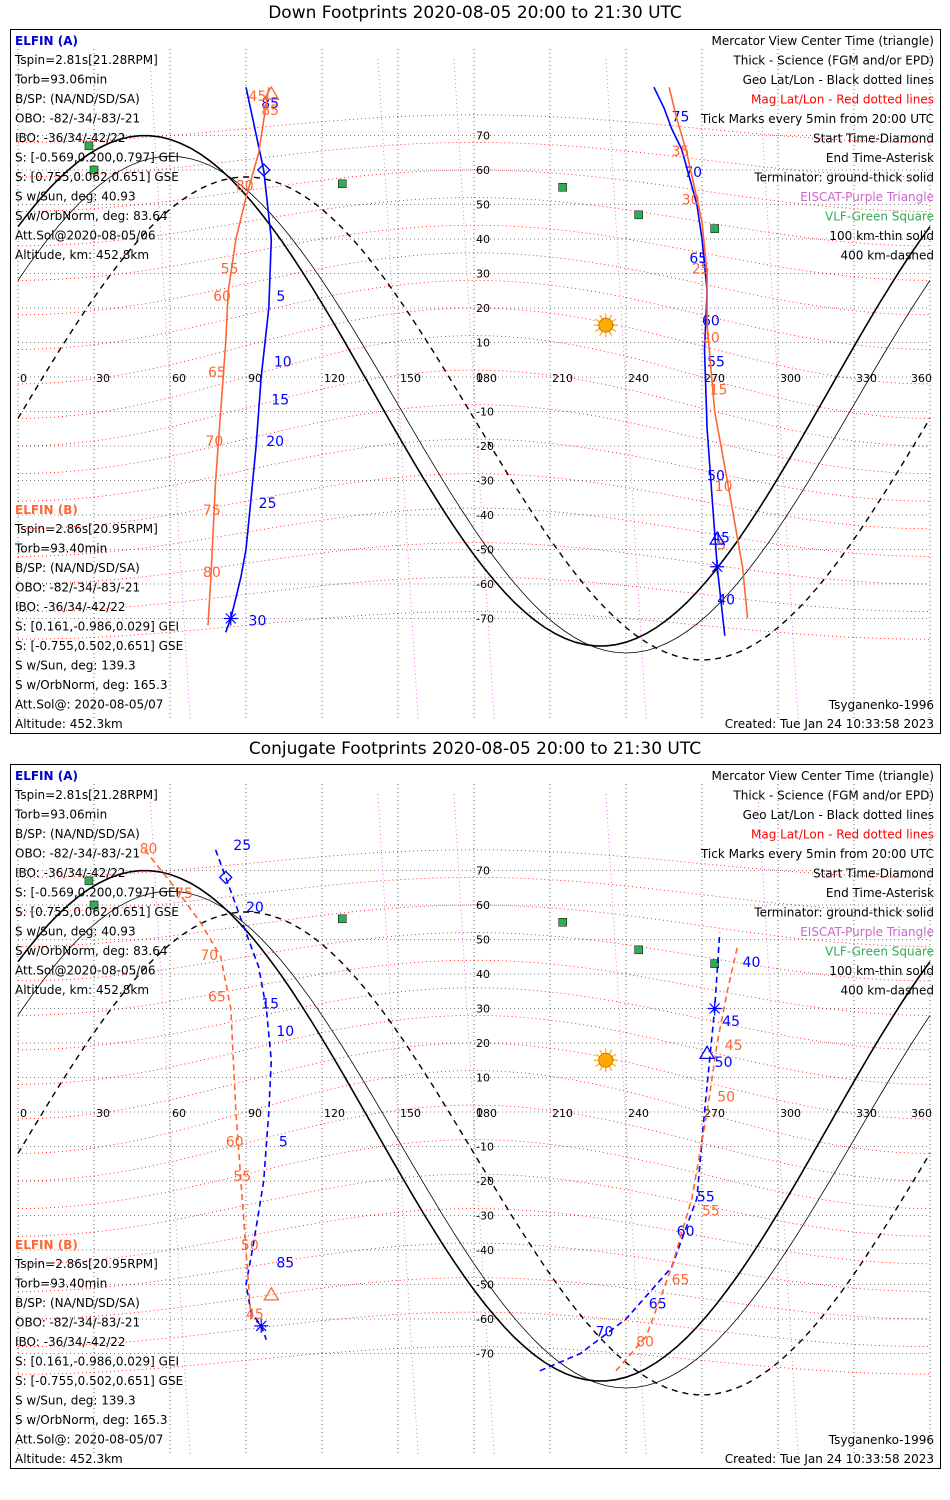 The image size is (950, 1500). Describe the element at coordinates (638, 1113) in the screenshot. I see `x-tick-label: 240` at that location.